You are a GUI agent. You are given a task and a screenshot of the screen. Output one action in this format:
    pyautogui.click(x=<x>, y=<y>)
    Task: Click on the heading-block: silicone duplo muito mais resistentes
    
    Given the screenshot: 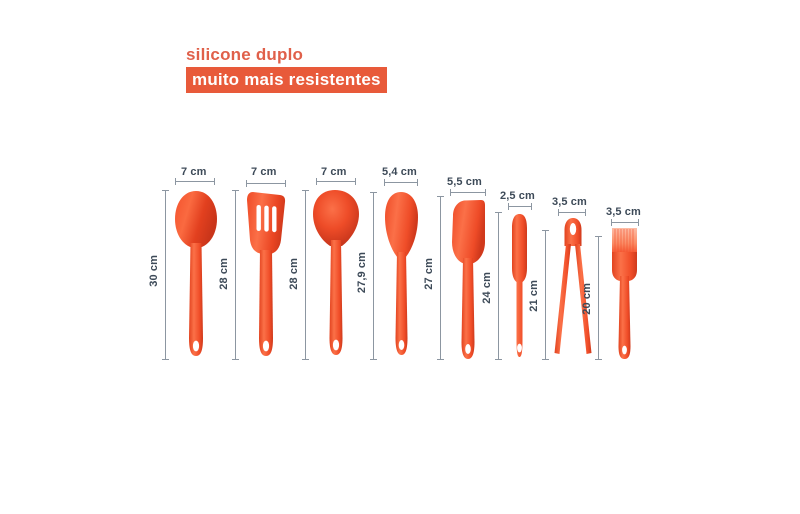 What is the action you would take?
    pyautogui.click(x=286, y=69)
    